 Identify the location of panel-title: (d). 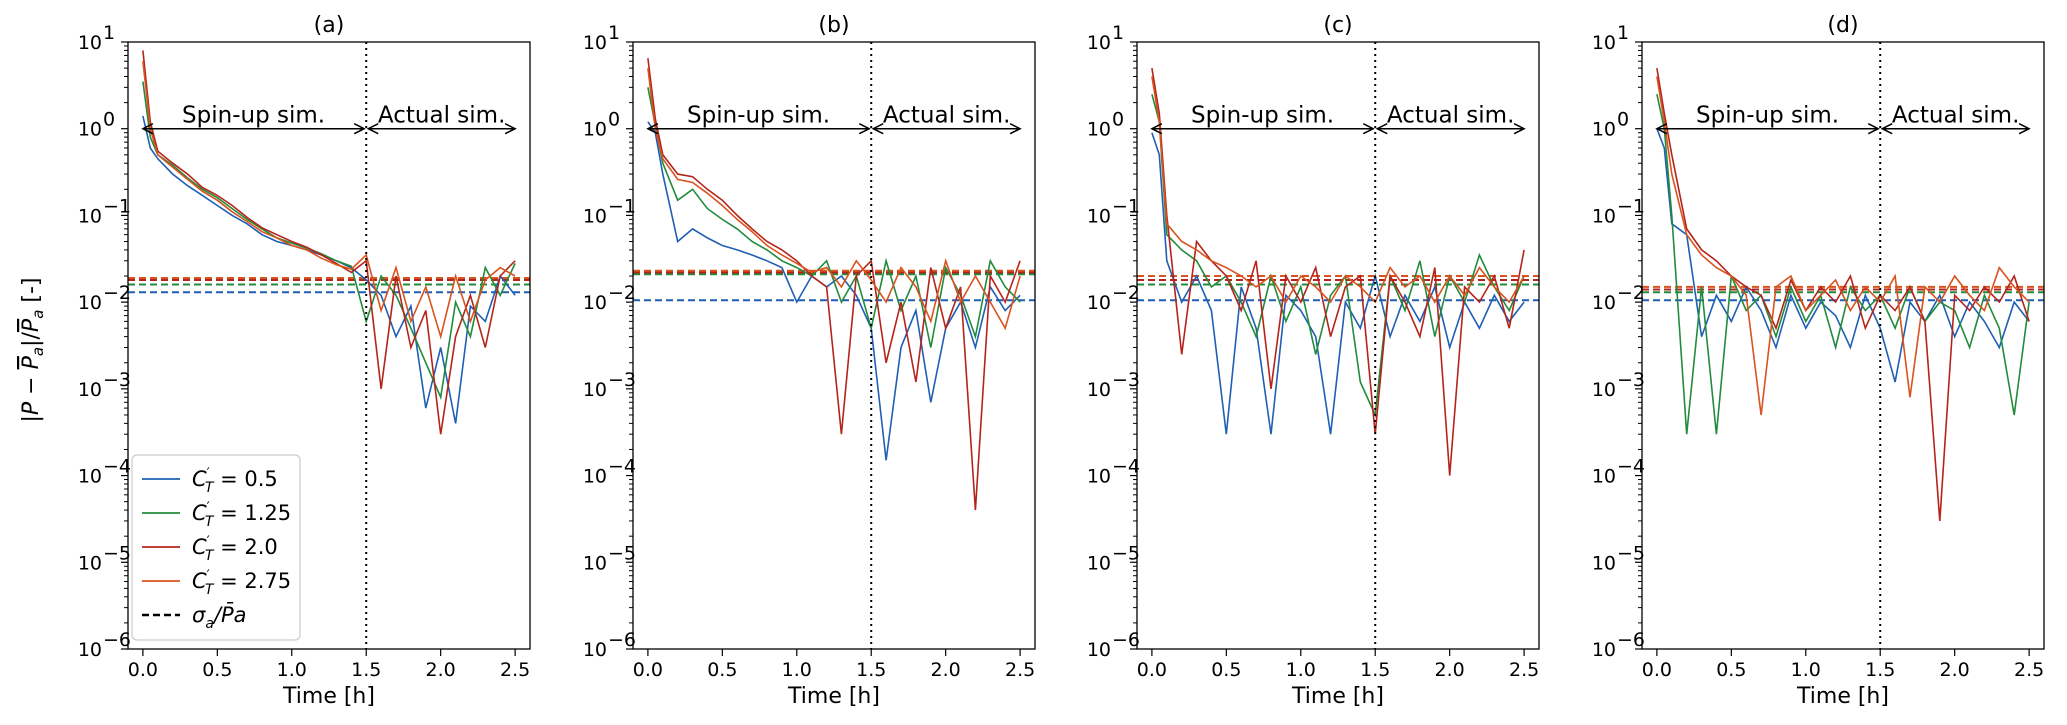
(1842, 25).